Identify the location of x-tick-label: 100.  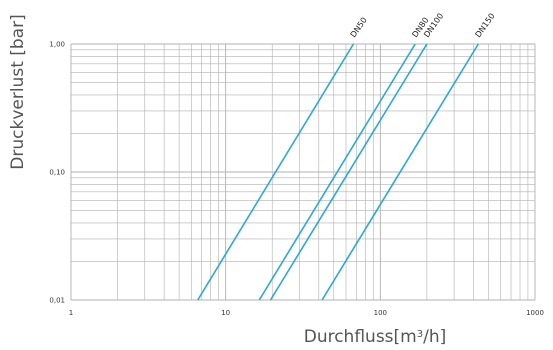
(380, 313).